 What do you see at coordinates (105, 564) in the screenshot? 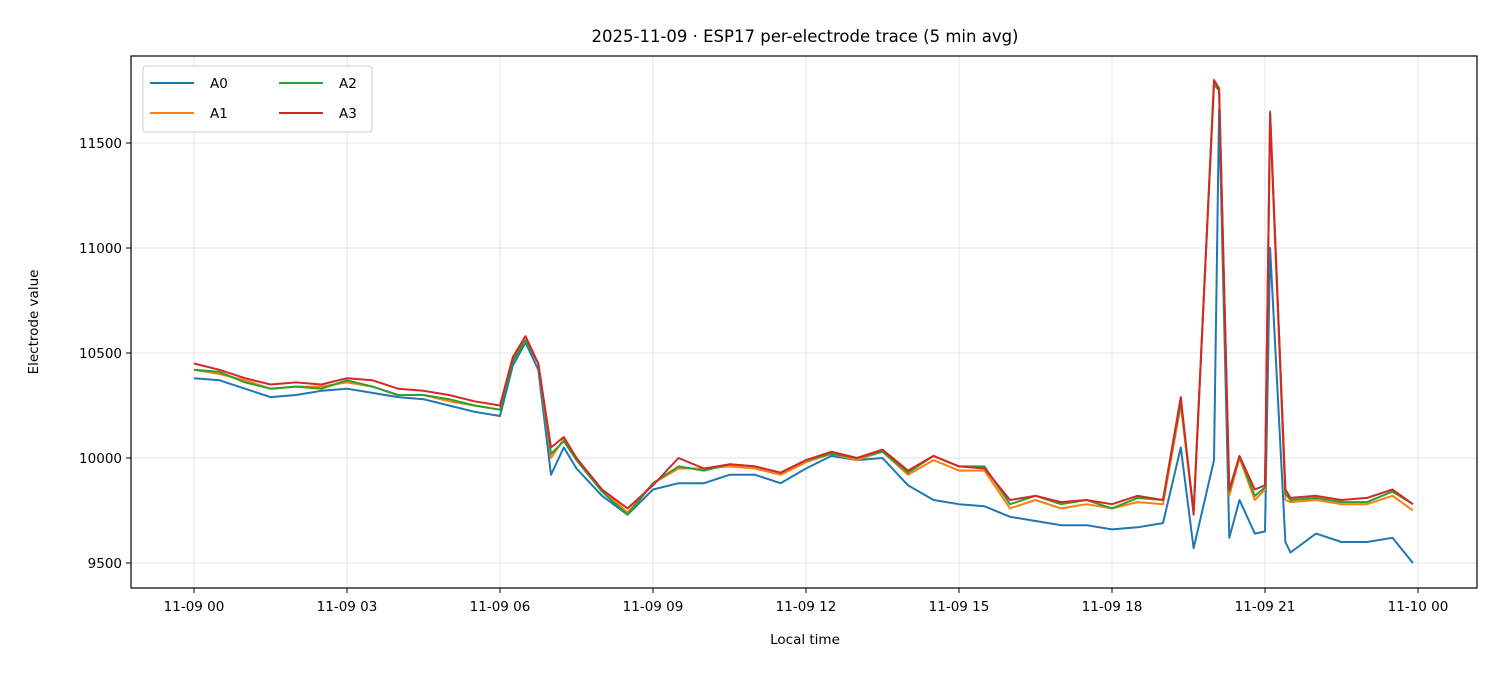
I see `y-tick-label: 9500` at bounding box center [105, 564].